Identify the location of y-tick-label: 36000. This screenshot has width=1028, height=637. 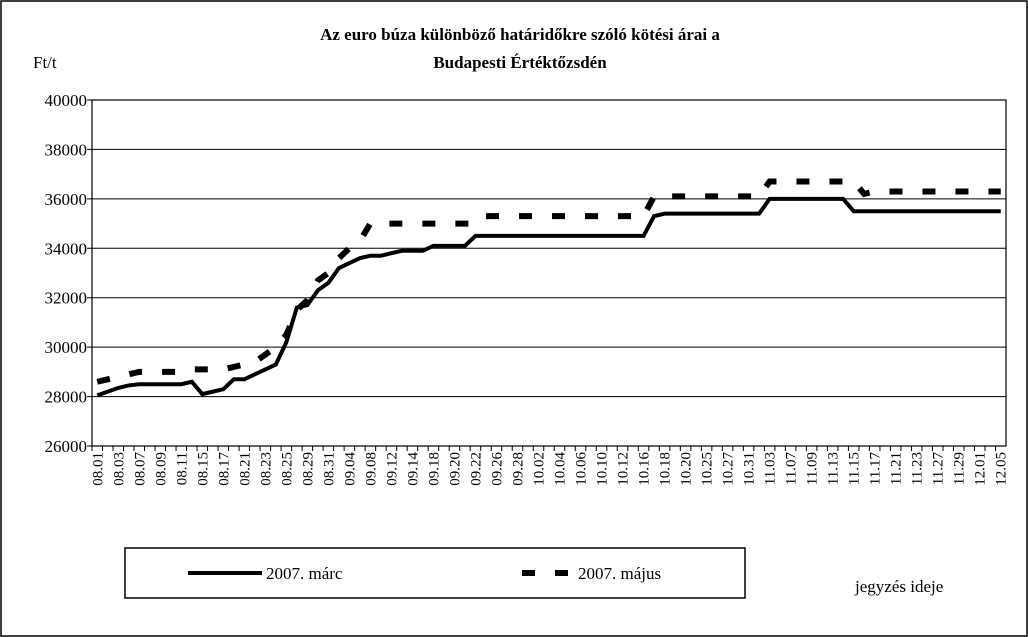
(66, 199).